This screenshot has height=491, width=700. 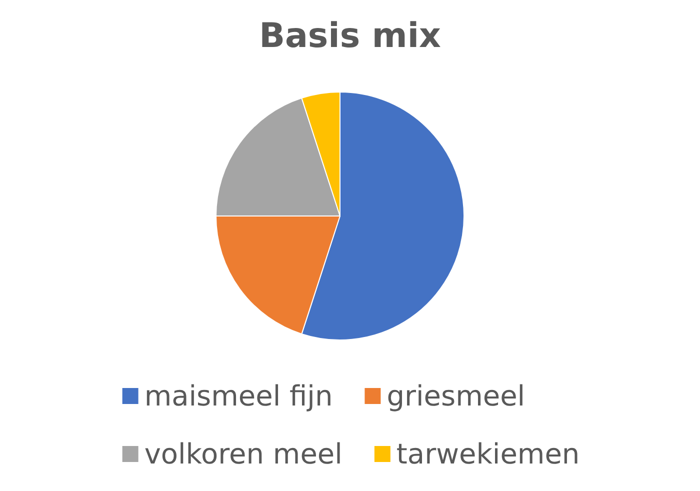 What do you see at coordinates (488, 454) in the screenshot?
I see `legend-label: tarwekiemen` at bounding box center [488, 454].